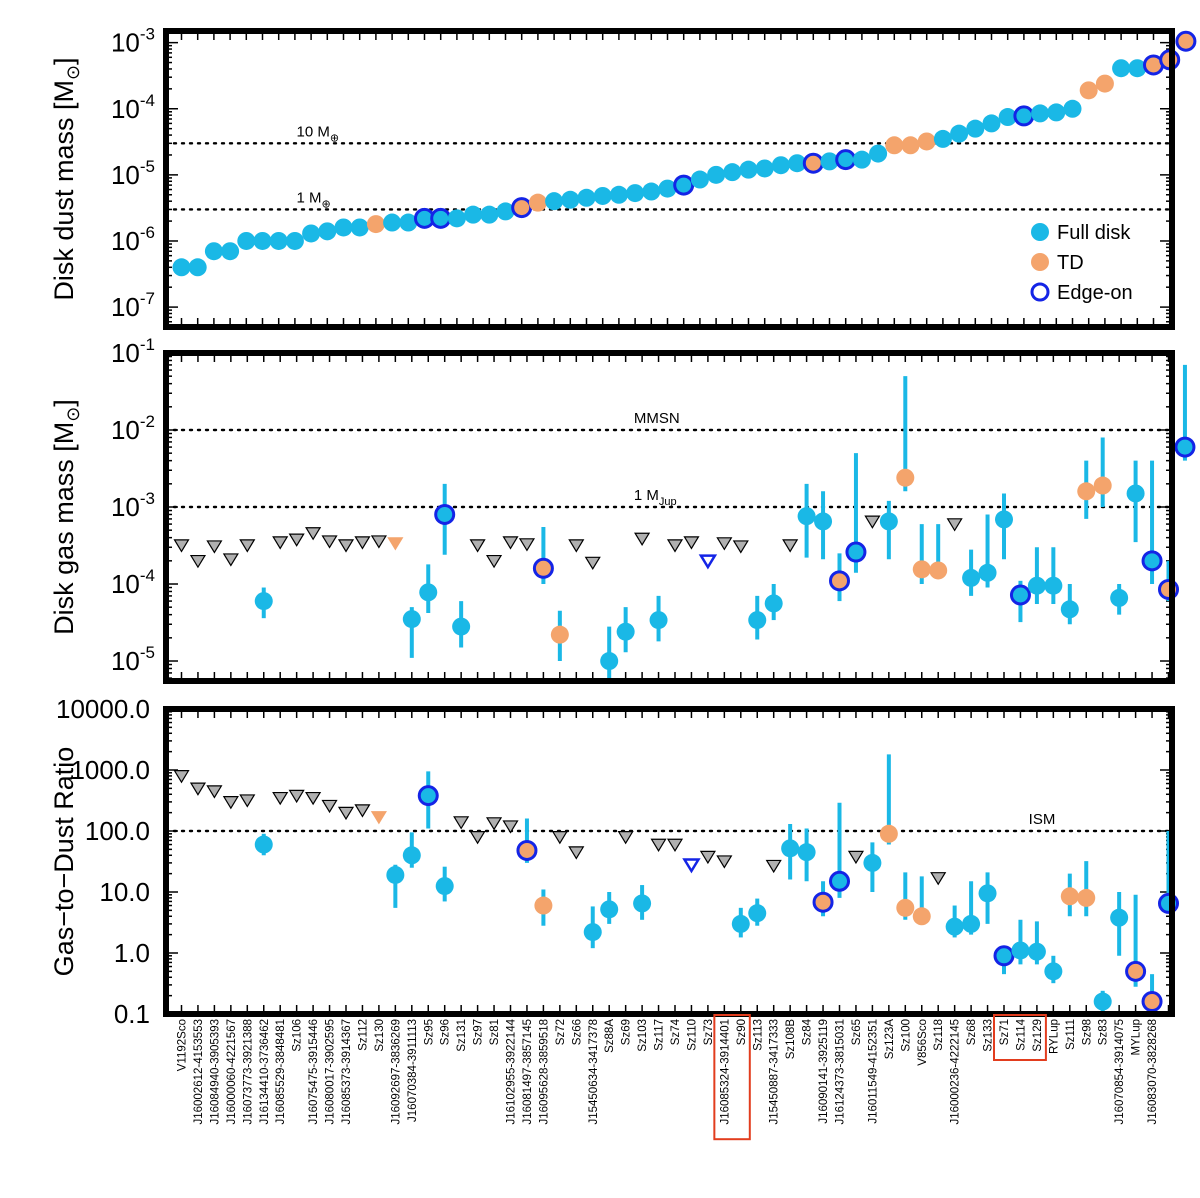  Describe the element at coordinates (692, 1035) in the screenshot. I see `source-label: Sz110` at that location.